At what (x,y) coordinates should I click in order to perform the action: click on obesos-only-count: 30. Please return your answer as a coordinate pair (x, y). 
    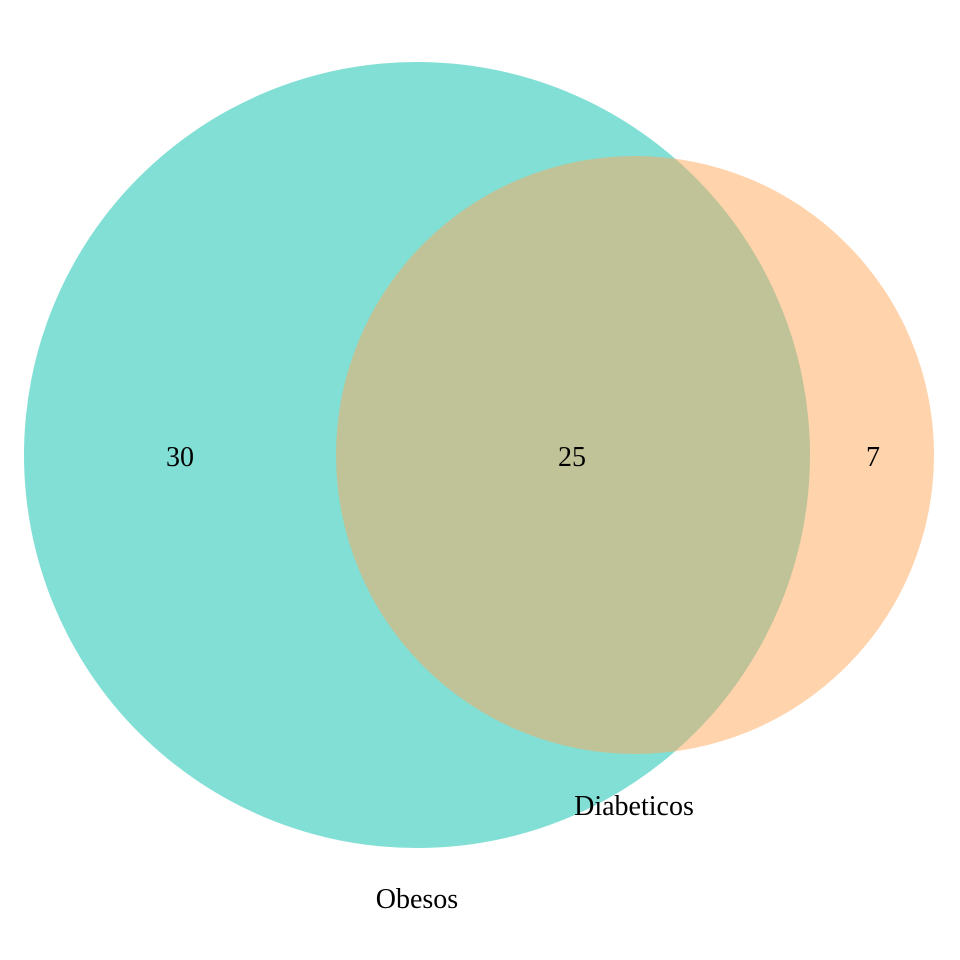
    Looking at the image, I should click on (180, 457).